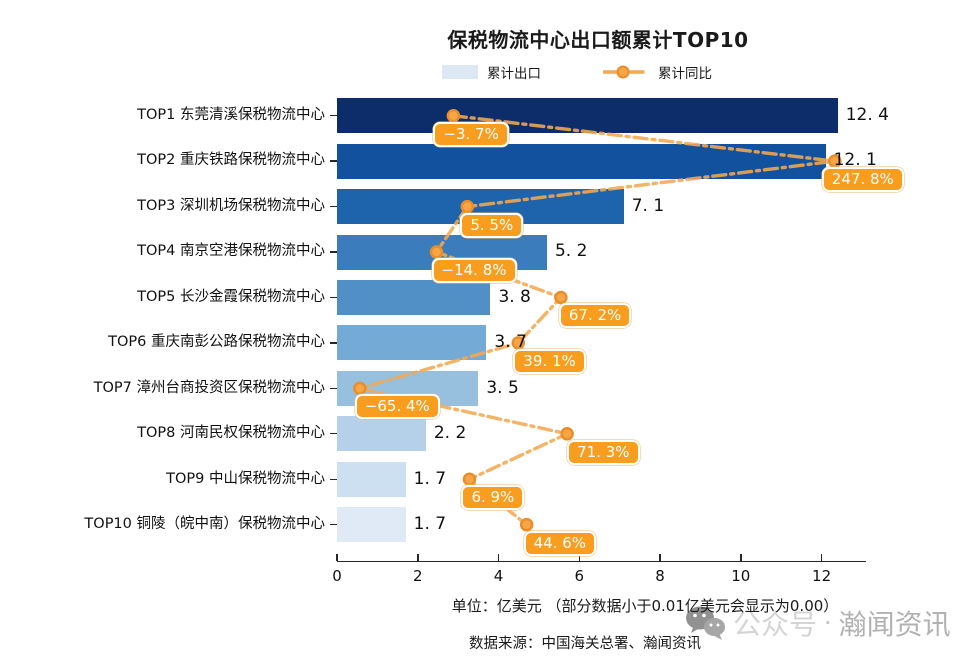 The width and height of the screenshot is (960, 660). I want to click on x-tick-label: 4, so click(498, 576).